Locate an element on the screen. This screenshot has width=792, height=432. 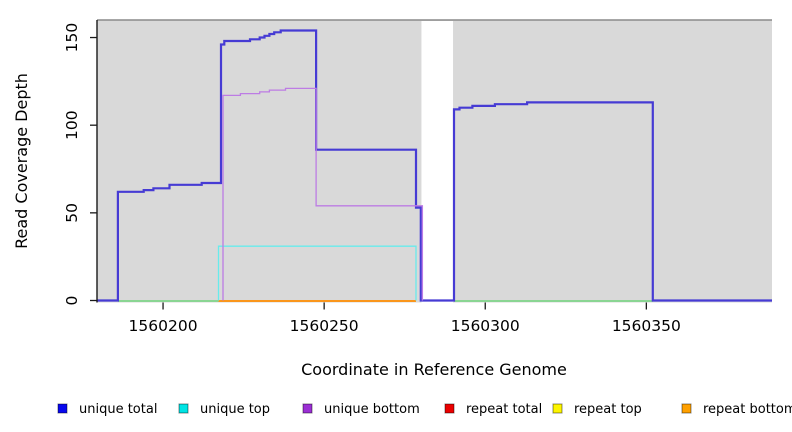
legend-swatch-unique-top is located at coordinates (183, 408).